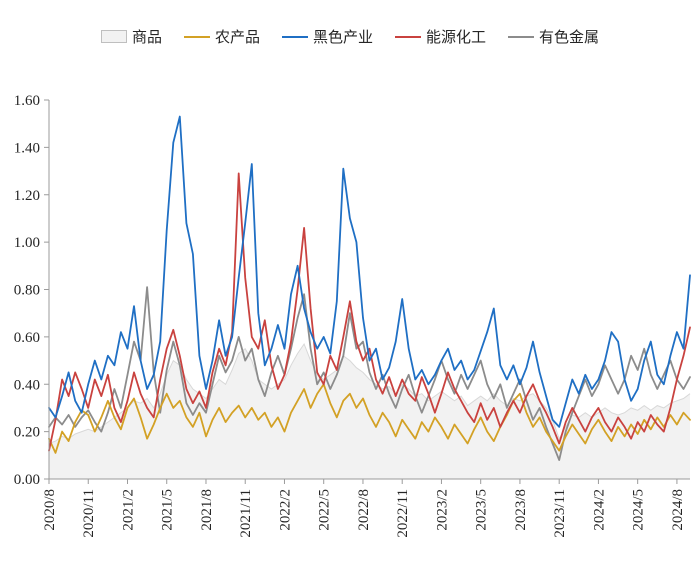  What do you see at coordinates (27, 148) in the screenshot?
I see `y-axis-tick-label: 1.40` at bounding box center [27, 148].